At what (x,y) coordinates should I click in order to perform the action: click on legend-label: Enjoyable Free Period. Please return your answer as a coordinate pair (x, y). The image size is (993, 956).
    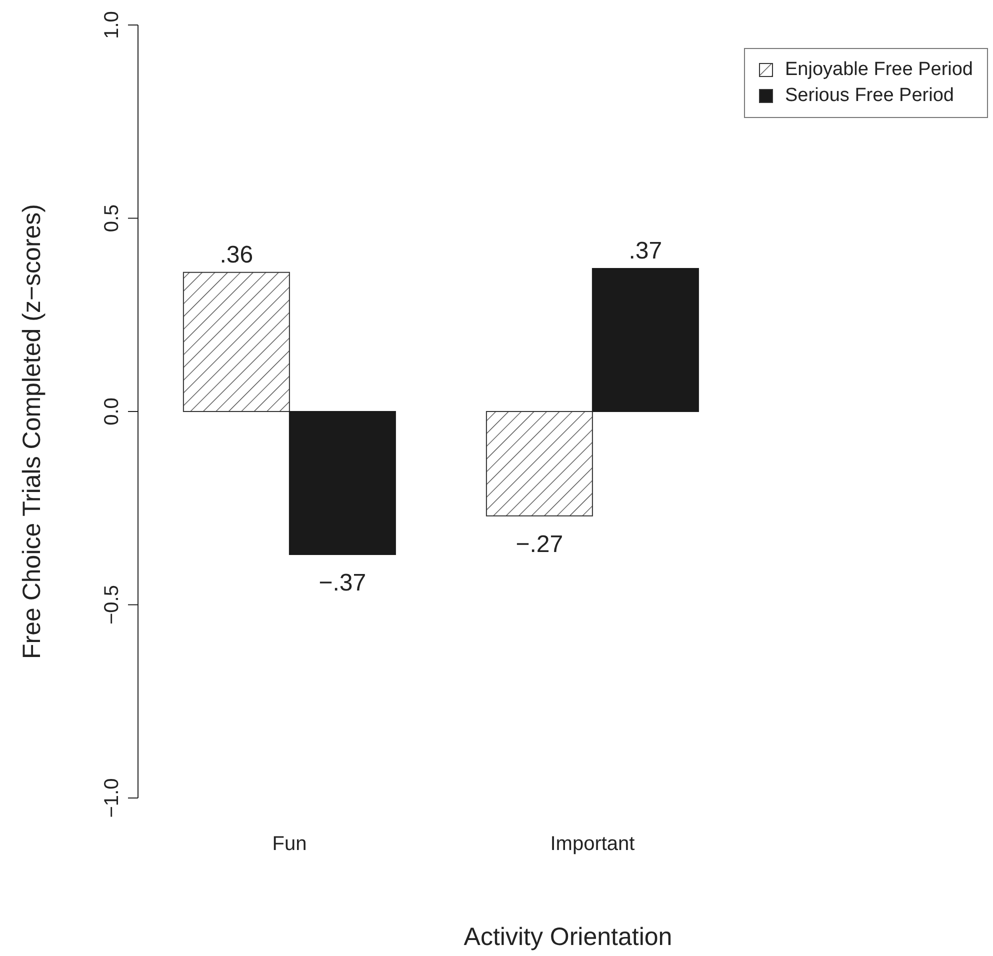
    Looking at the image, I should click on (879, 70).